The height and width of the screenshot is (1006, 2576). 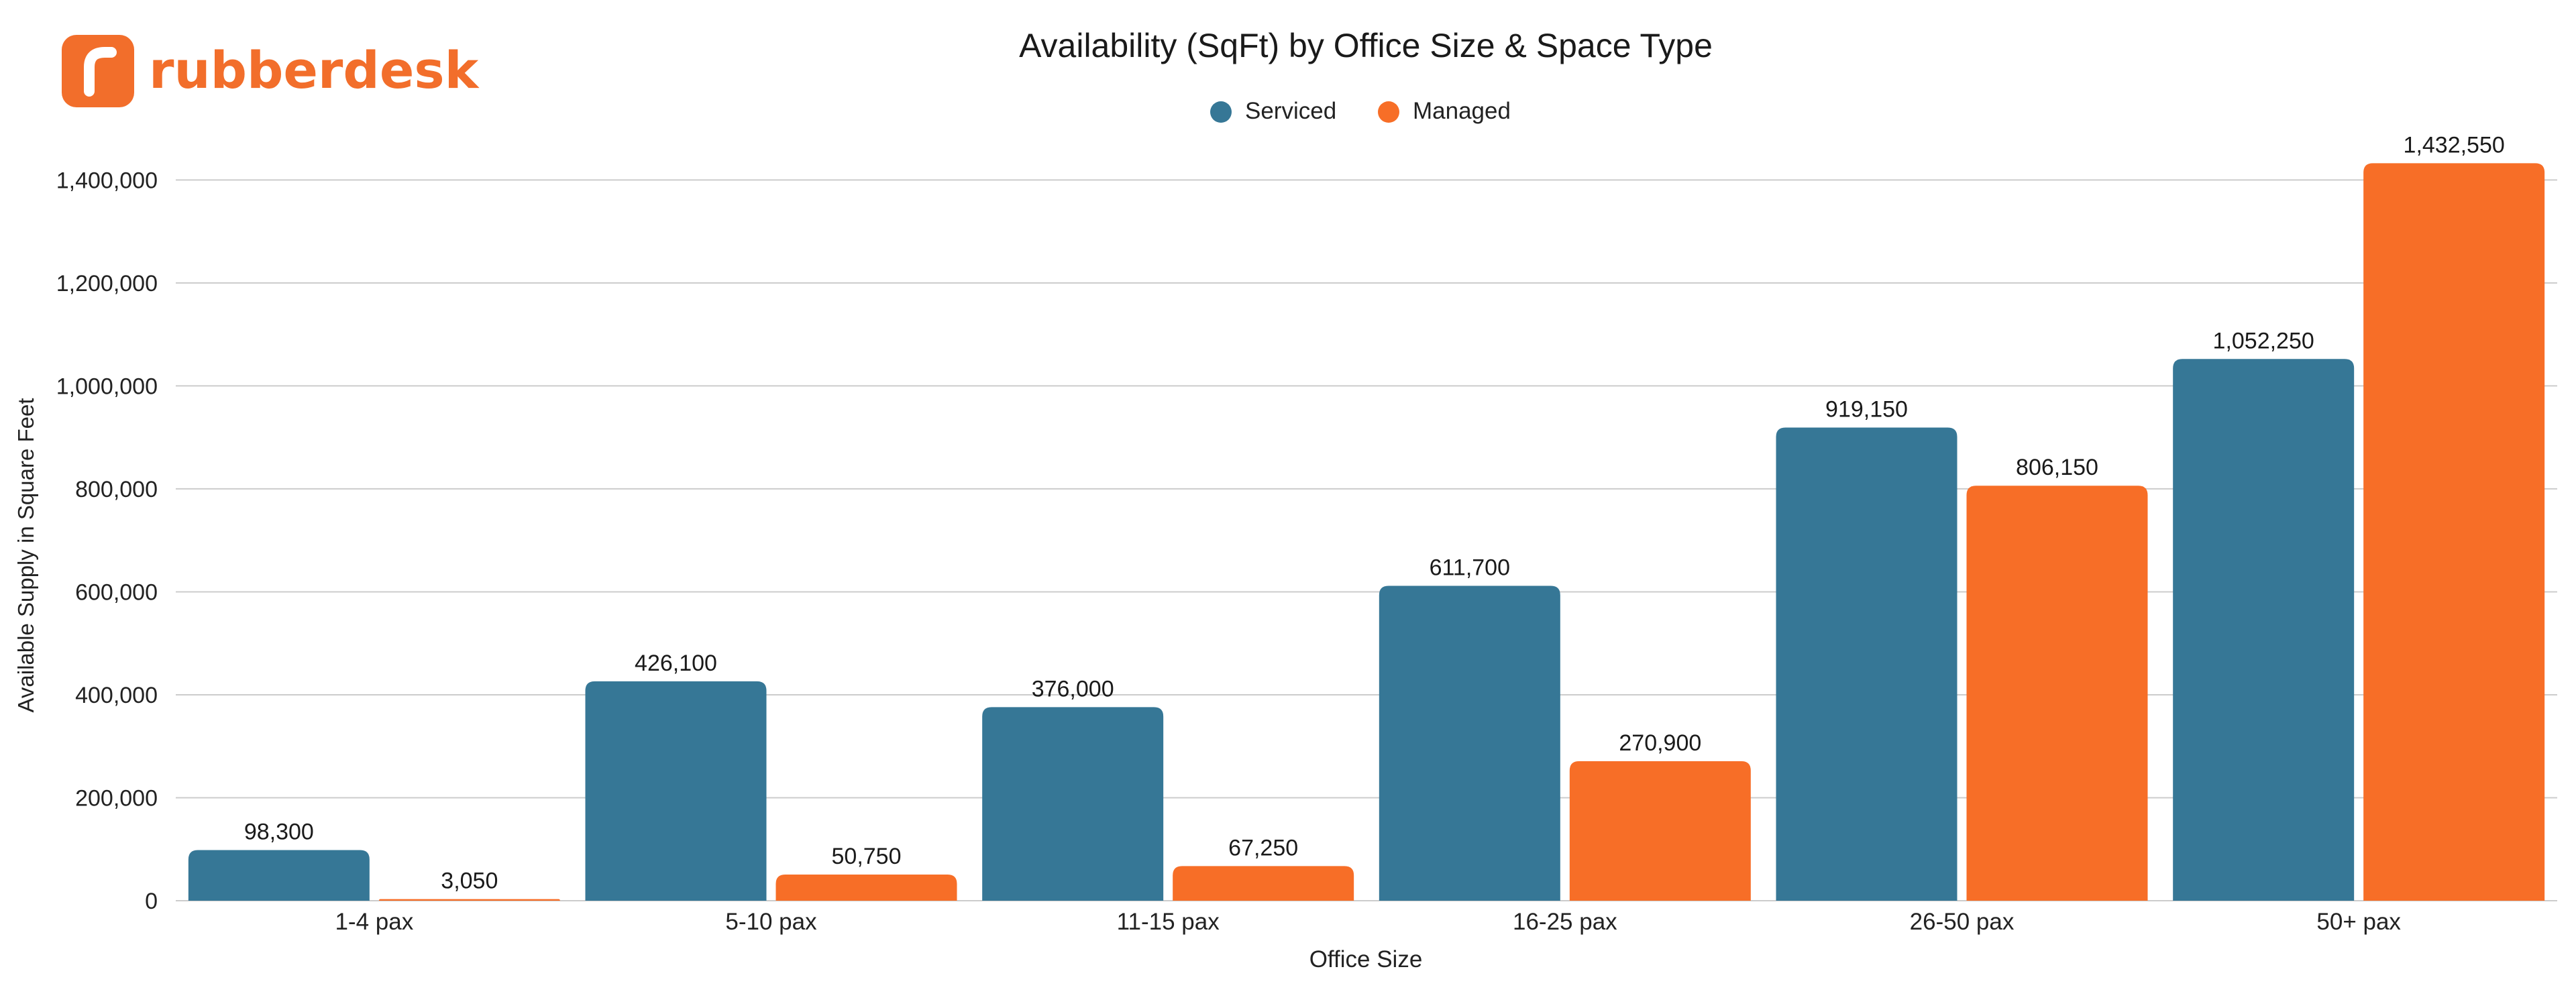 I want to click on x-tick-label: 26-50 pax, so click(x=1962, y=922).